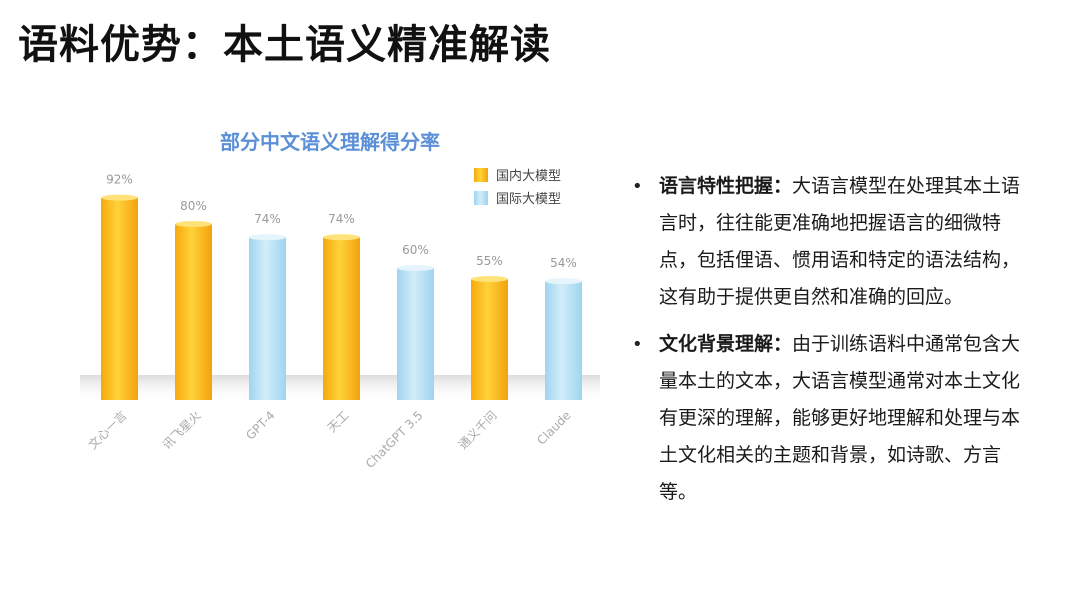 This screenshot has width=1080, height=607. What do you see at coordinates (481, 198) in the screenshot?
I see `legend-swatch-international` at bounding box center [481, 198].